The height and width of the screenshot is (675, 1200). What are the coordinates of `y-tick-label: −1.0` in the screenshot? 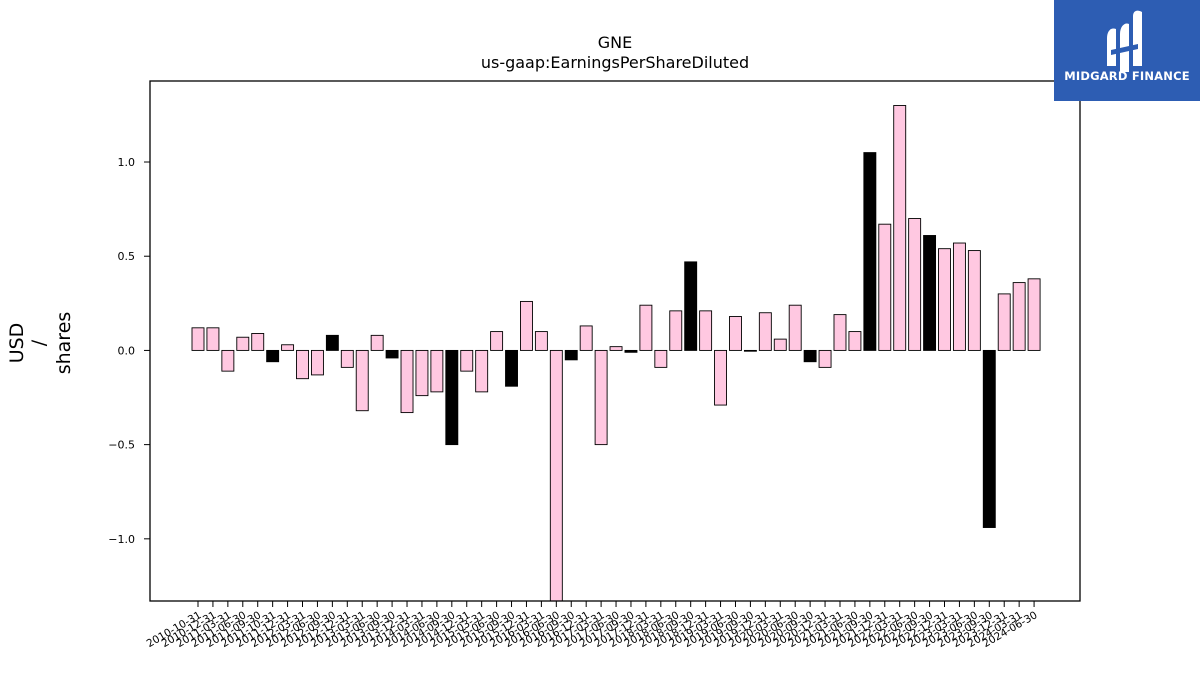 It's located at (121, 539).